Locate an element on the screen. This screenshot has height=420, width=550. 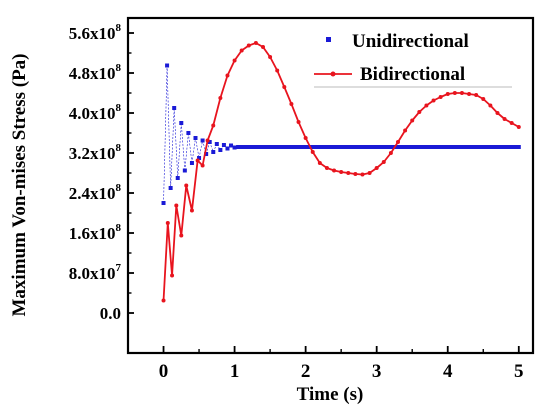
y-tick-label: 1.6x10⁸ is located at coordinates (95, 232).